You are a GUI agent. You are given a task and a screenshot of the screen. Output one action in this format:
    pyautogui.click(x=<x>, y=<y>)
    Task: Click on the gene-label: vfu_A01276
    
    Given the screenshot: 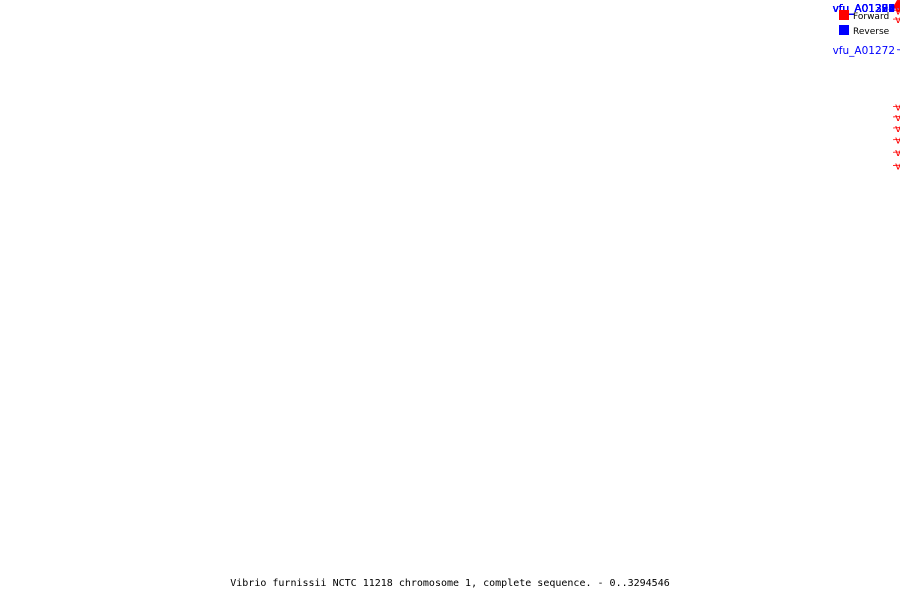 What is the action you would take?
    pyautogui.click(x=897, y=141)
    